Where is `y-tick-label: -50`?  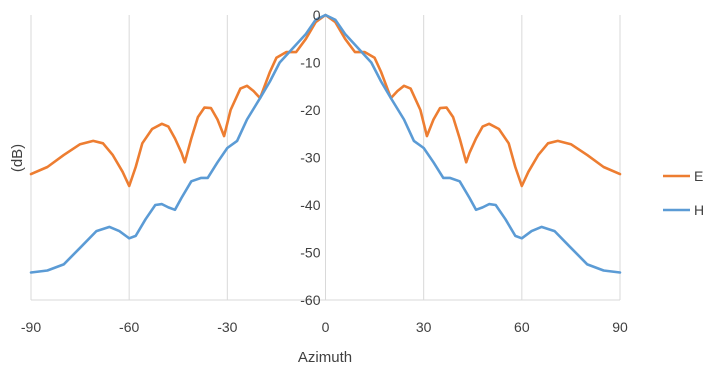 y-tick-label: -50 is located at coordinates (310, 253).